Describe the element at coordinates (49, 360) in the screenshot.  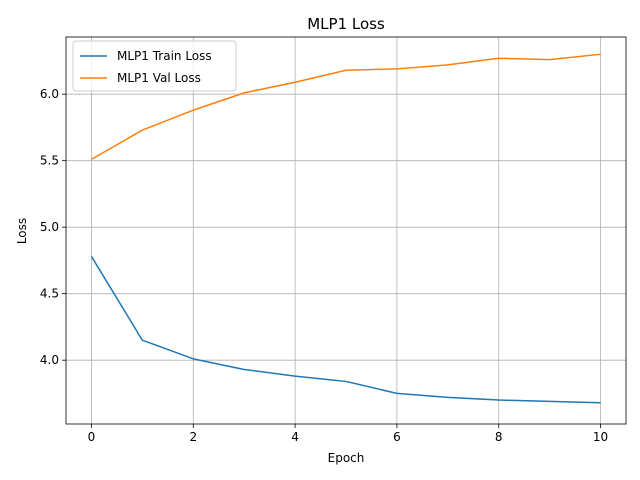
I see `y-tick-label: 4.0` at that location.